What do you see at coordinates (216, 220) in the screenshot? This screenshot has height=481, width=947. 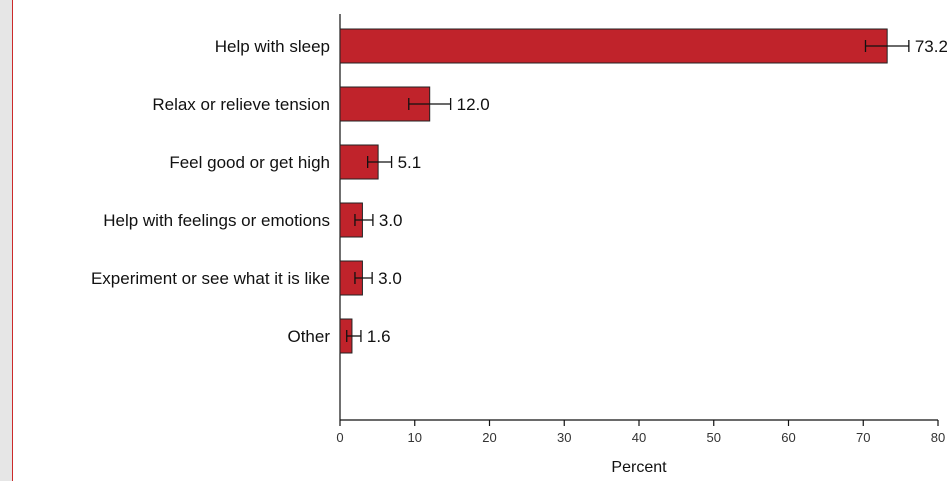 I see `category-label: Help with feelings or emotions` at bounding box center [216, 220].